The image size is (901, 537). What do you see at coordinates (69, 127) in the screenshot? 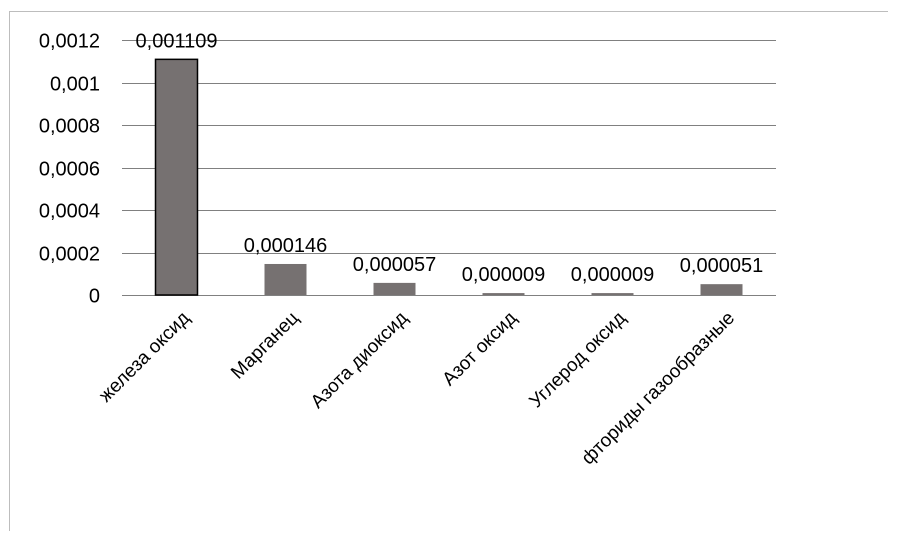
I see `y-tick-label: 0,0008` at bounding box center [69, 127].